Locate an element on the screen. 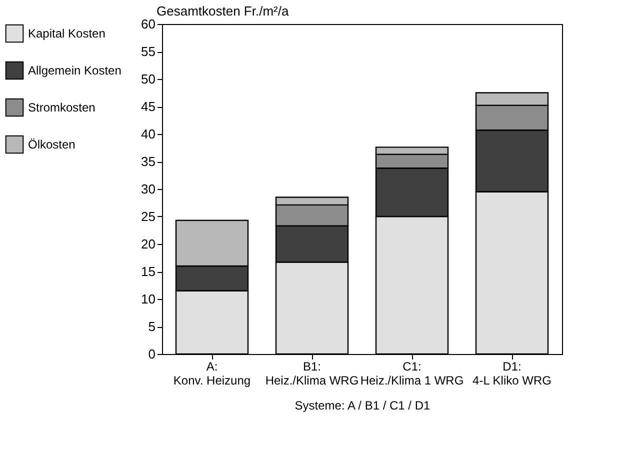 Image resolution: width=620 pixels, height=456 pixels. y-tick-label: 5 is located at coordinates (152, 326).